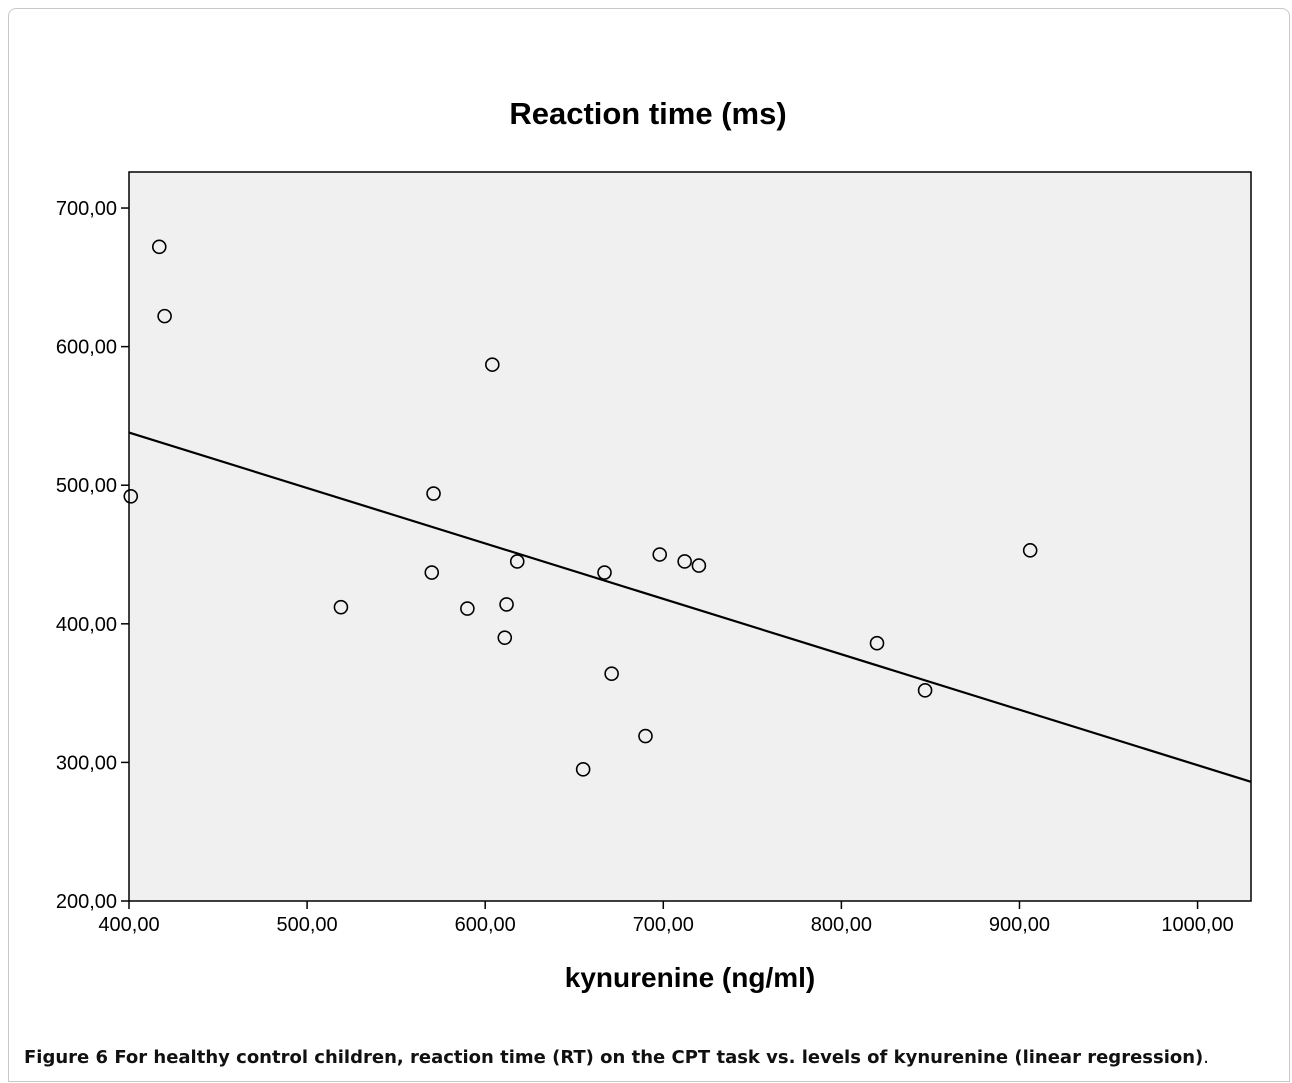 The width and height of the screenshot is (1292, 1083). What do you see at coordinates (485, 925) in the screenshot?
I see `x-tick-label: 600,00` at bounding box center [485, 925].